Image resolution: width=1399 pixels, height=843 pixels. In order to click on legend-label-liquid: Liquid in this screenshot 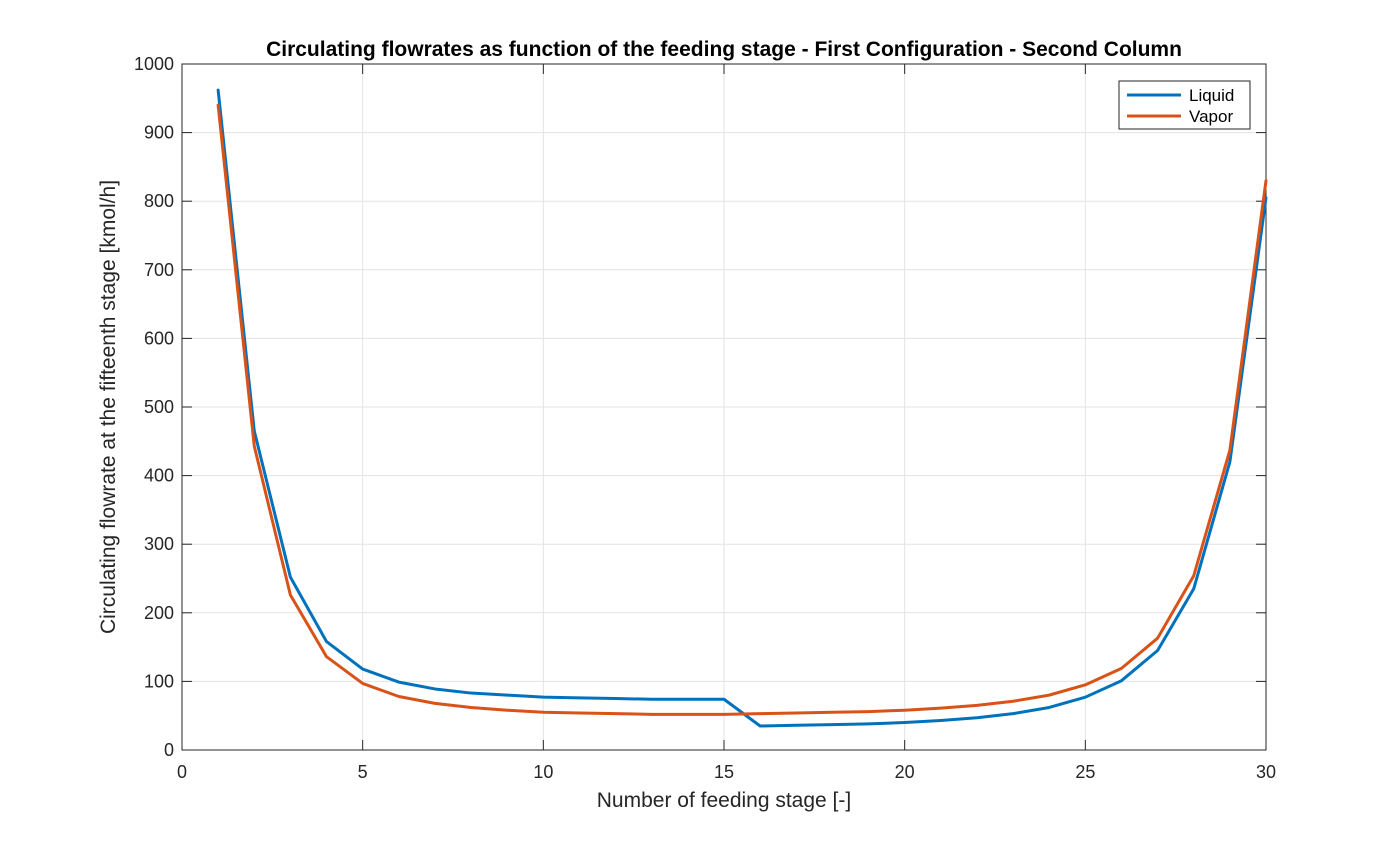, I will do `click(1211, 95)`.